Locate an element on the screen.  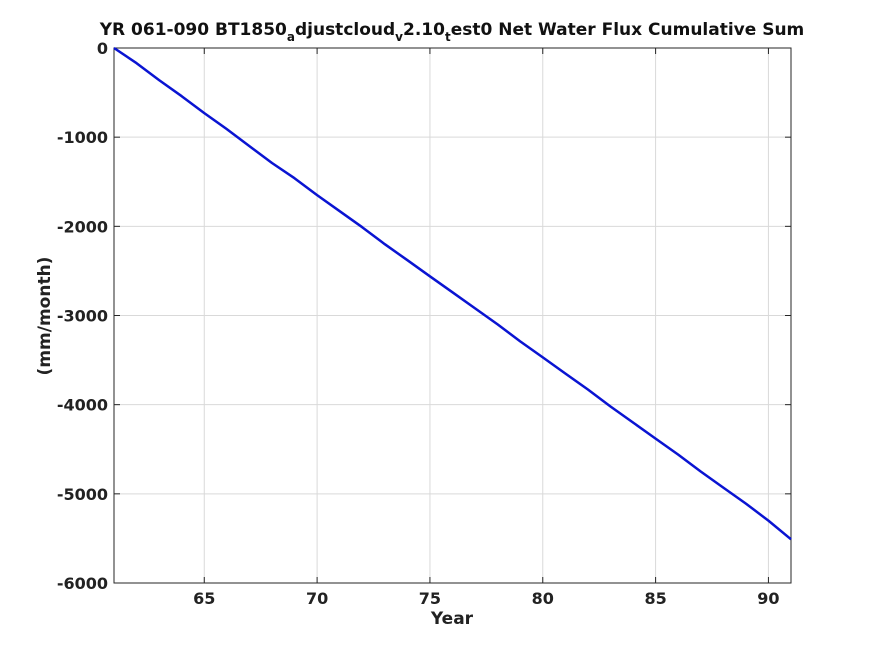
x-tick-label: 70 is located at coordinates (317, 598).